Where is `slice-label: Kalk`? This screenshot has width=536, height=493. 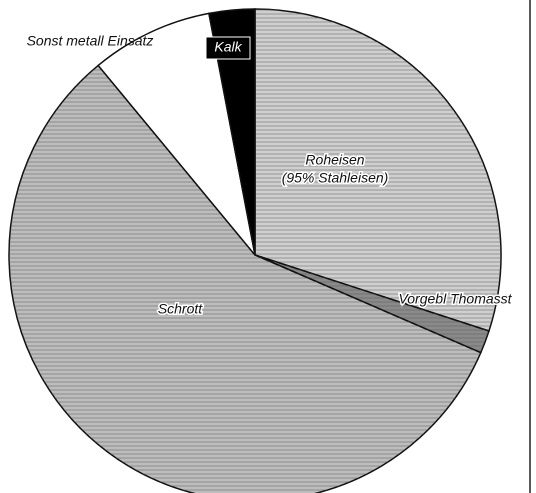
slice-label: Kalk is located at coordinates (228, 47).